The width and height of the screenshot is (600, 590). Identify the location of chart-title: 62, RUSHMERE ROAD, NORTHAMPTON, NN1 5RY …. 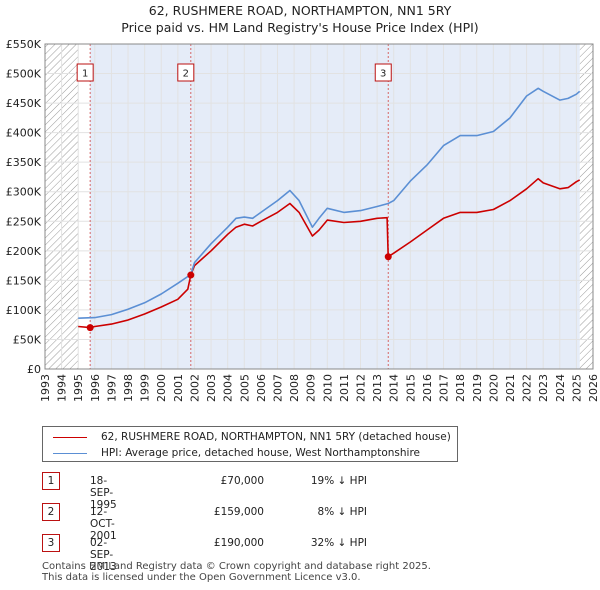
(300, 19).